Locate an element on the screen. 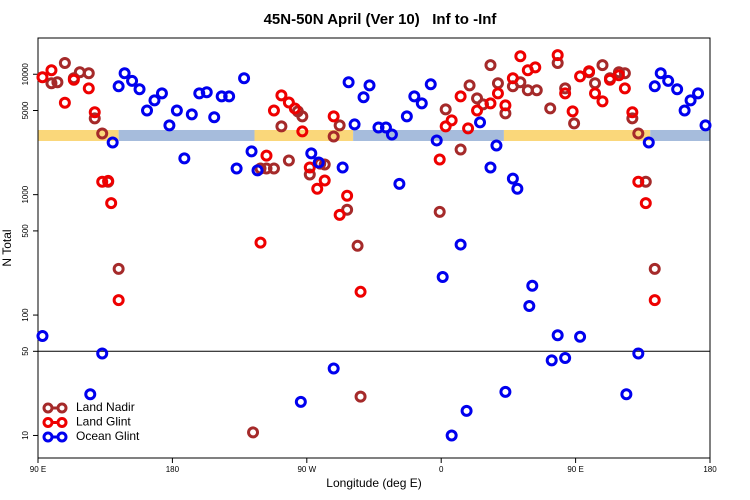 This screenshot has width=750, height=500. y-tick-label: 10 is located at coordinates (25, 434).